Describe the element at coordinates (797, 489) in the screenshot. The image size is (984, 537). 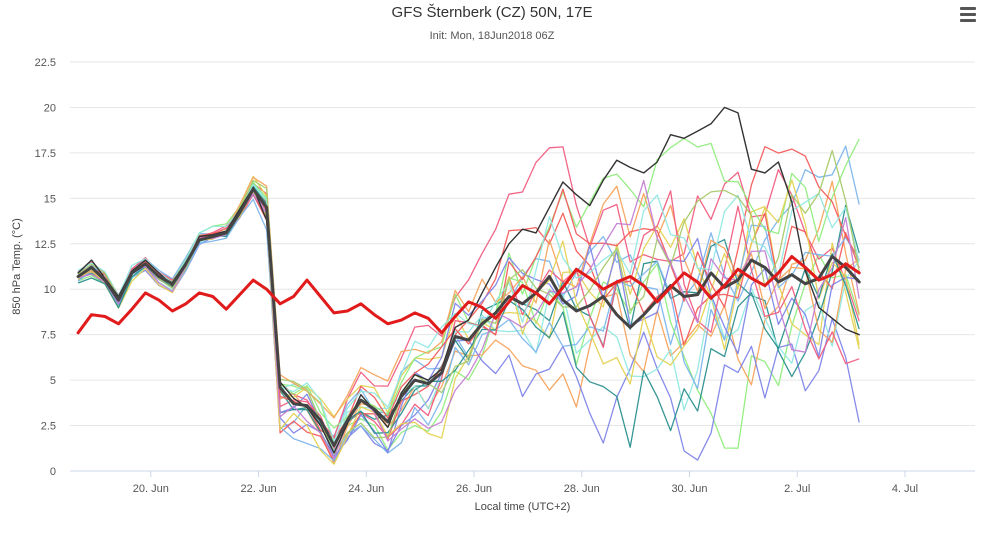
I see `x-tick-label: 2. Jul` at that location.